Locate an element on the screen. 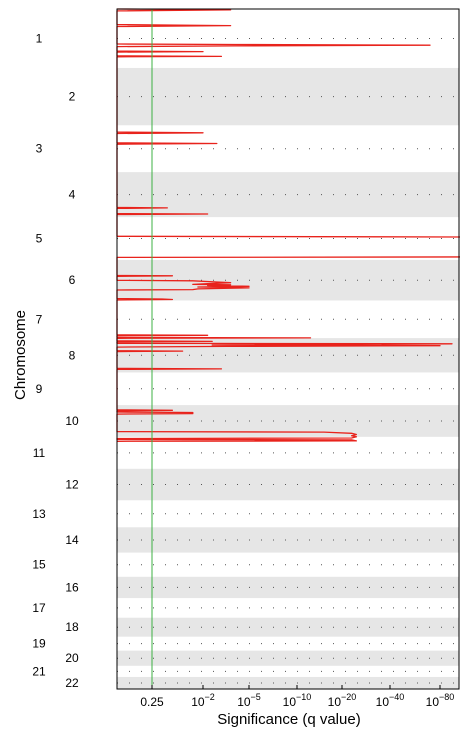 This screenshot has width=460, height=738. x-tick-label: 10⁻⁴⁰ is located at coordinates (390, 700).